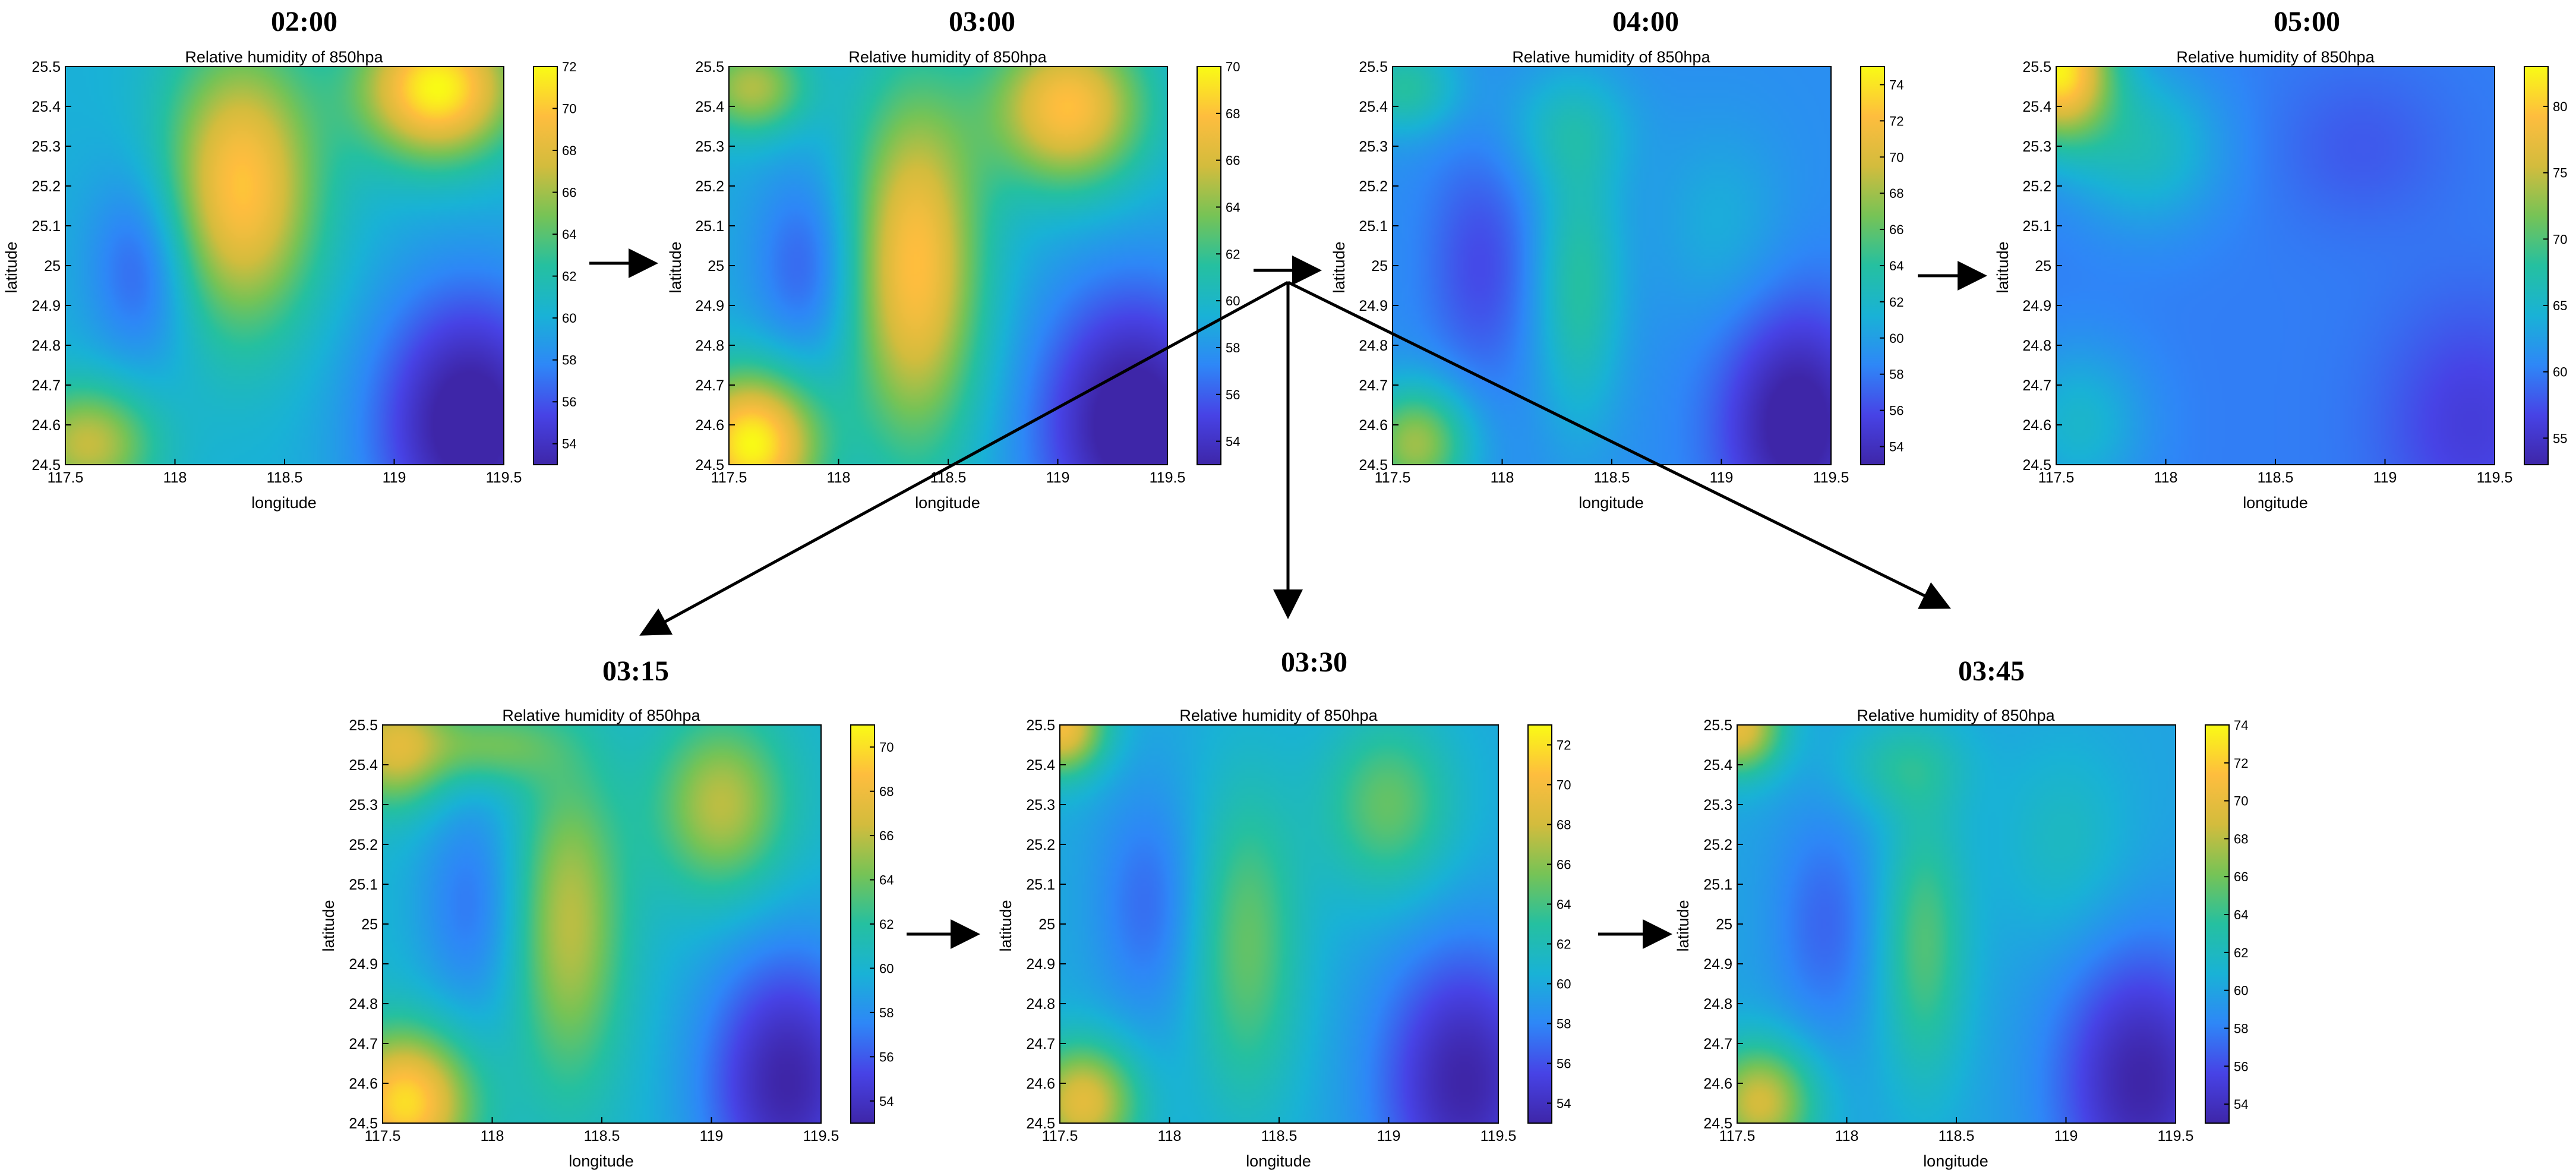 The height and width of the screenshot is (1173, 2576). What do you see at coordinates (284, 57) in the screenshot?
I see `plot-title-0200: Relative humidity of 850hpa` at bounding box center [284, 57].